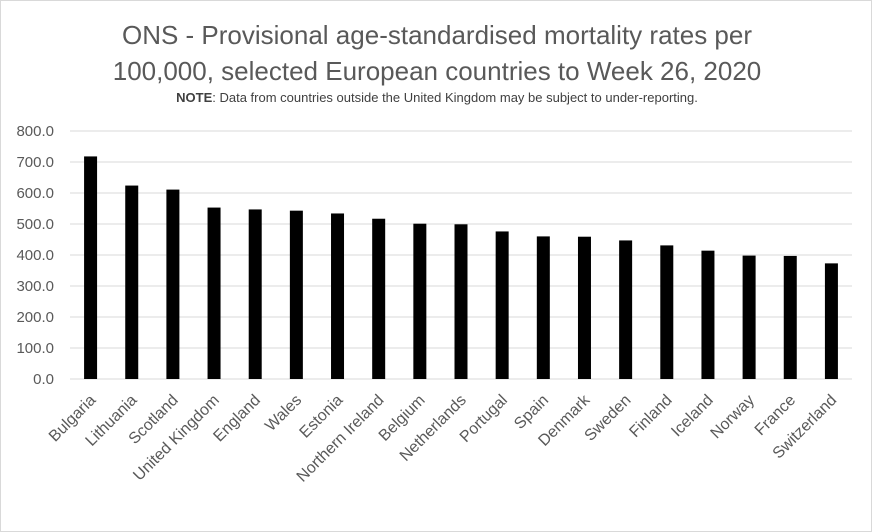 This screenshot has height=532, width=872. What do you see at coordinates (35, 224) in the screenshot?
I see `y-tick-label: 500.0` at bounding box center [35, 224].